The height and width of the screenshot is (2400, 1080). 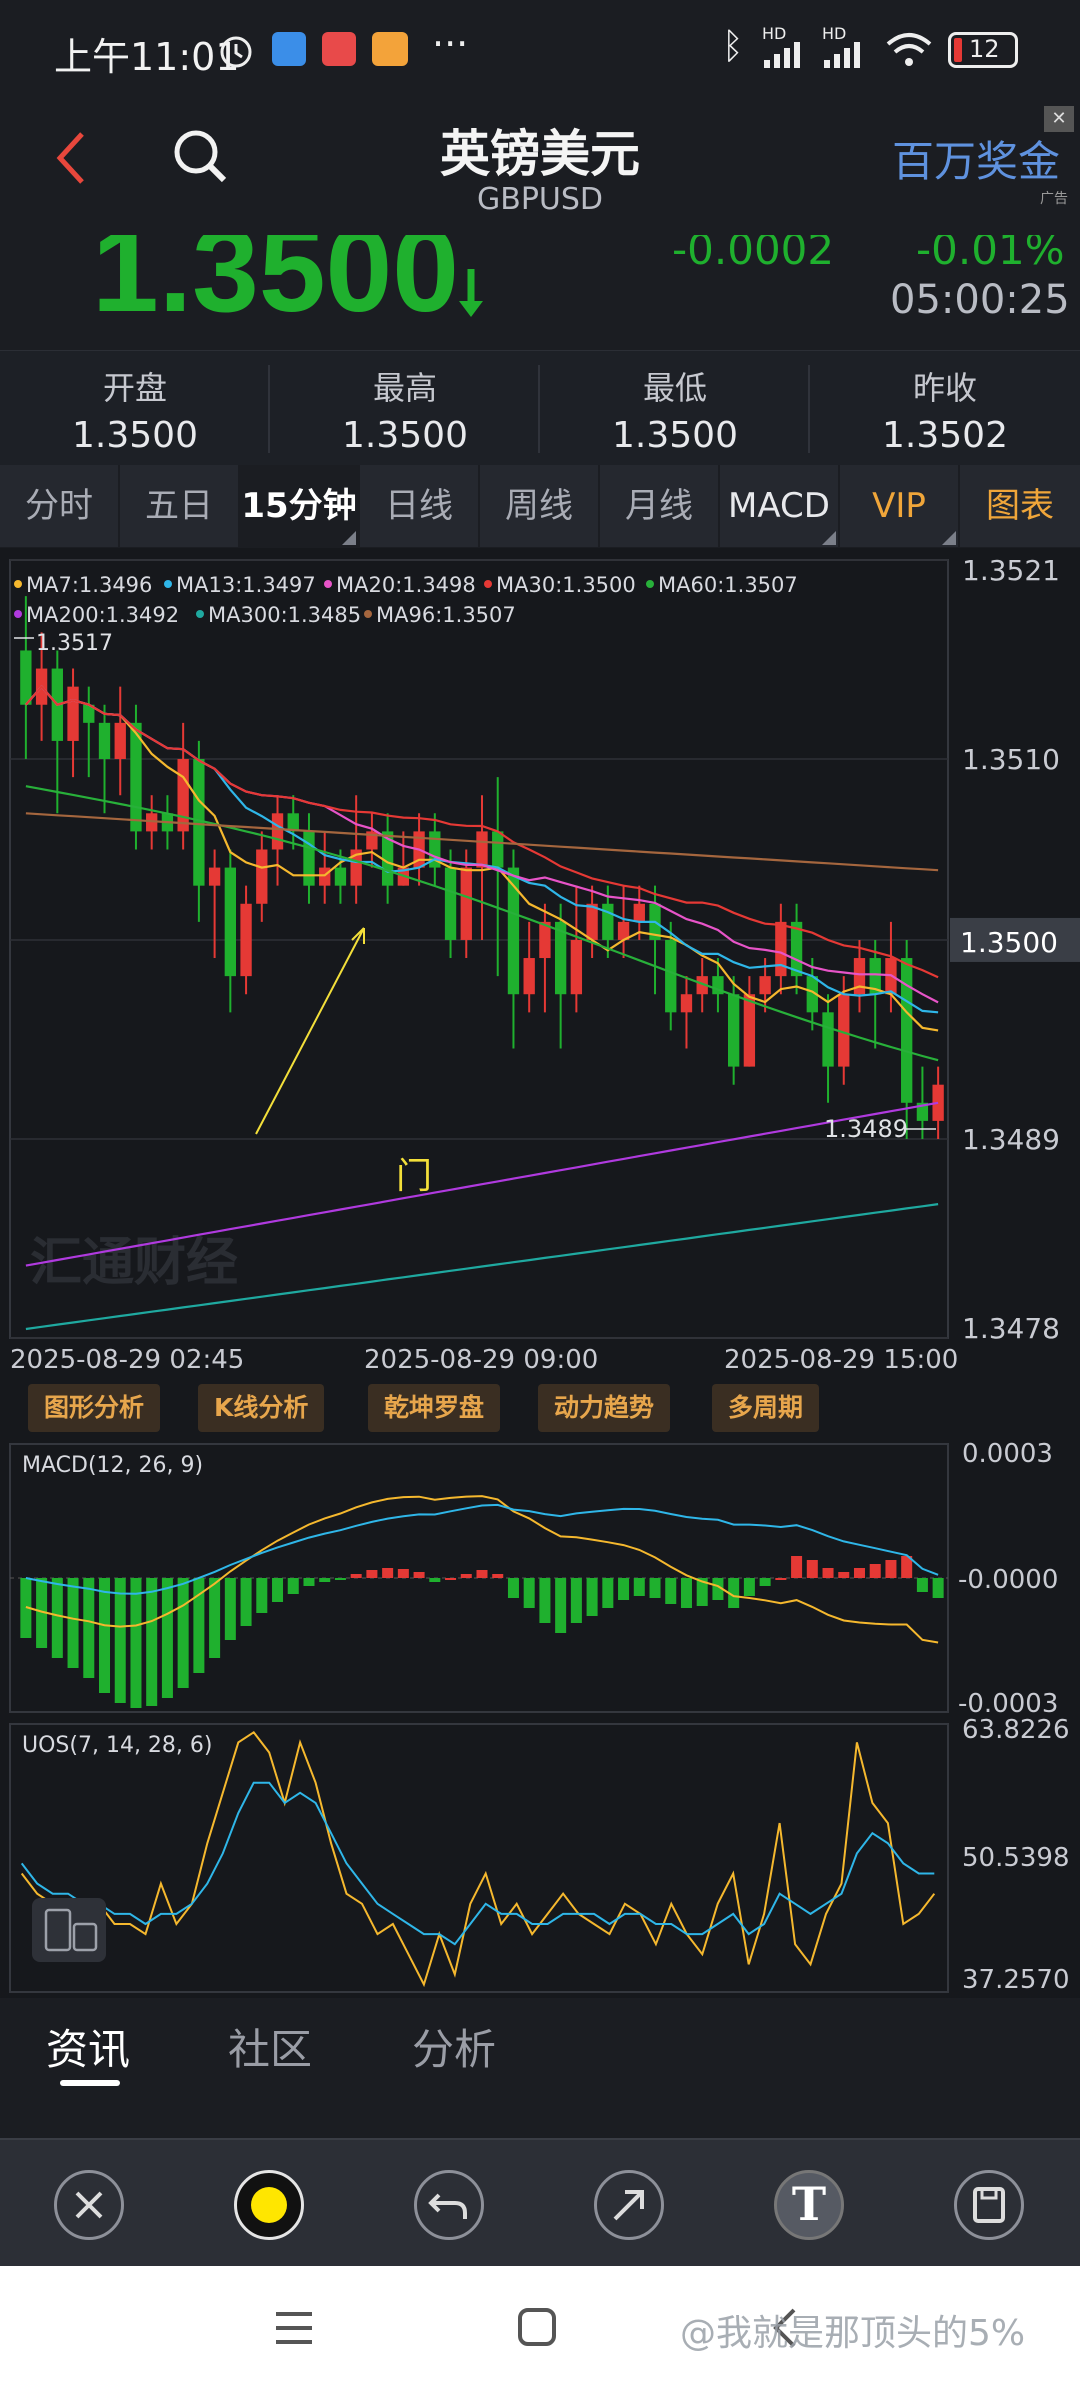 I want to click on y-axis-tick: 1.3510, so click(x=1011, y=759).